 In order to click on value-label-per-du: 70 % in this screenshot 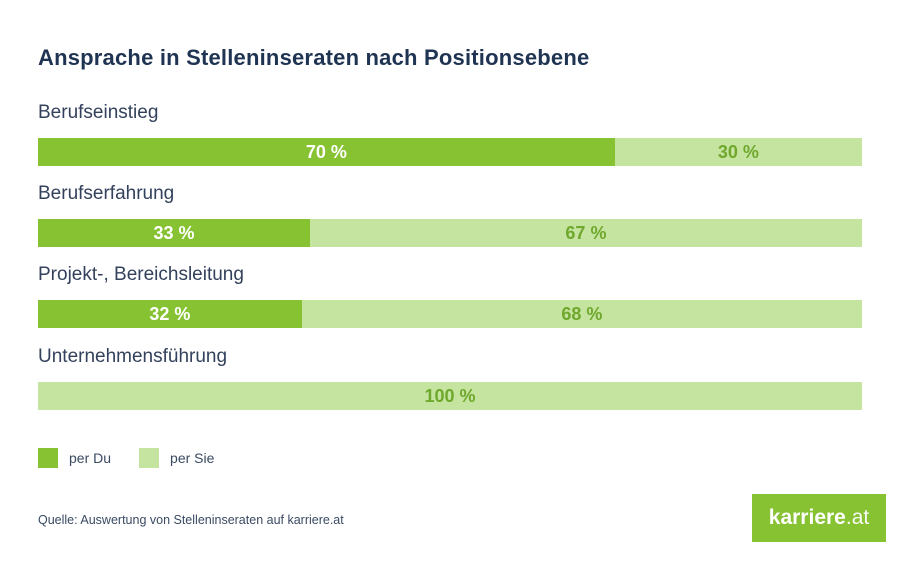, I will do `click(326, 151)`.